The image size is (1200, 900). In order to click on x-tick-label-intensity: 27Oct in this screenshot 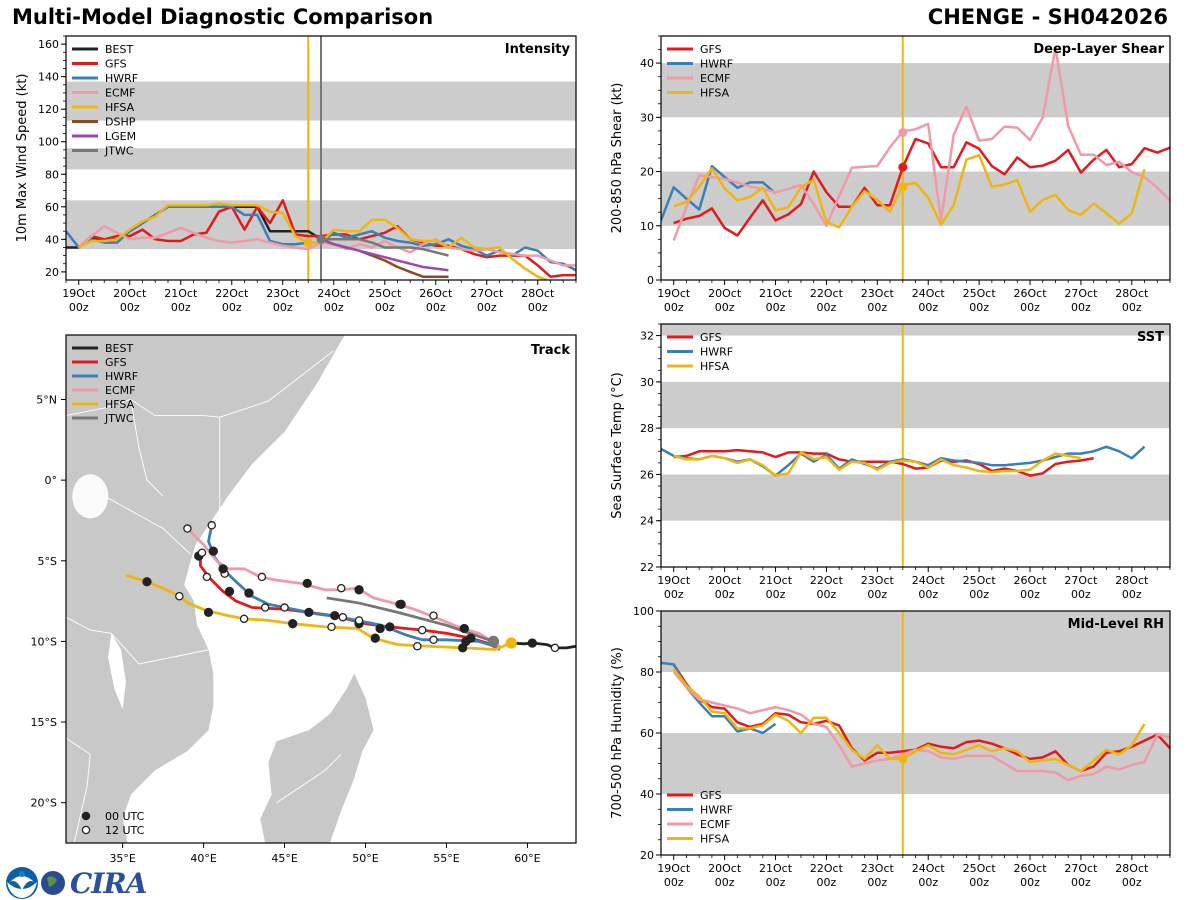, I will do `click(487, 293)`.